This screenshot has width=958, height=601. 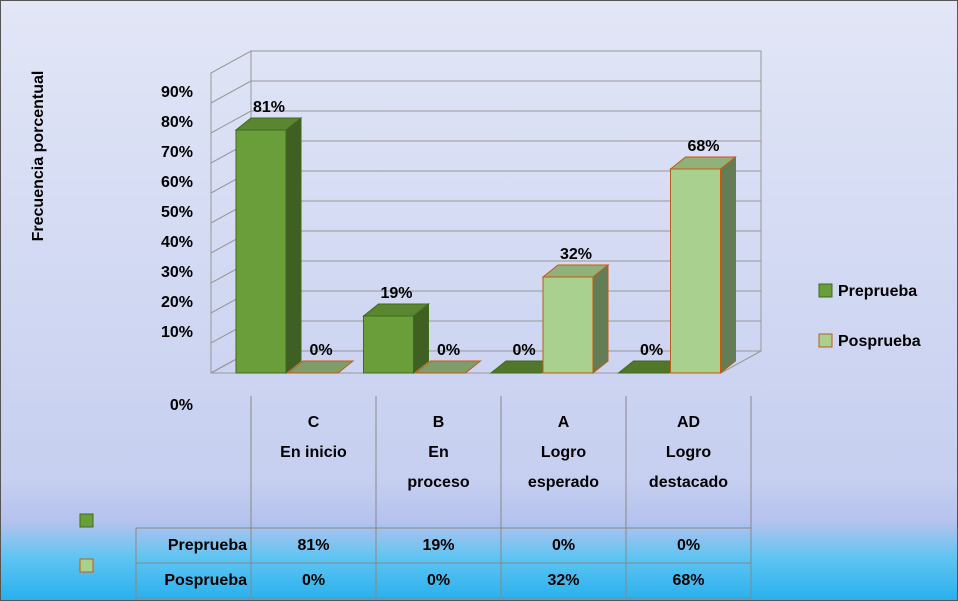 I want to click on category-description: En inicio, so click(x=313, y=452).